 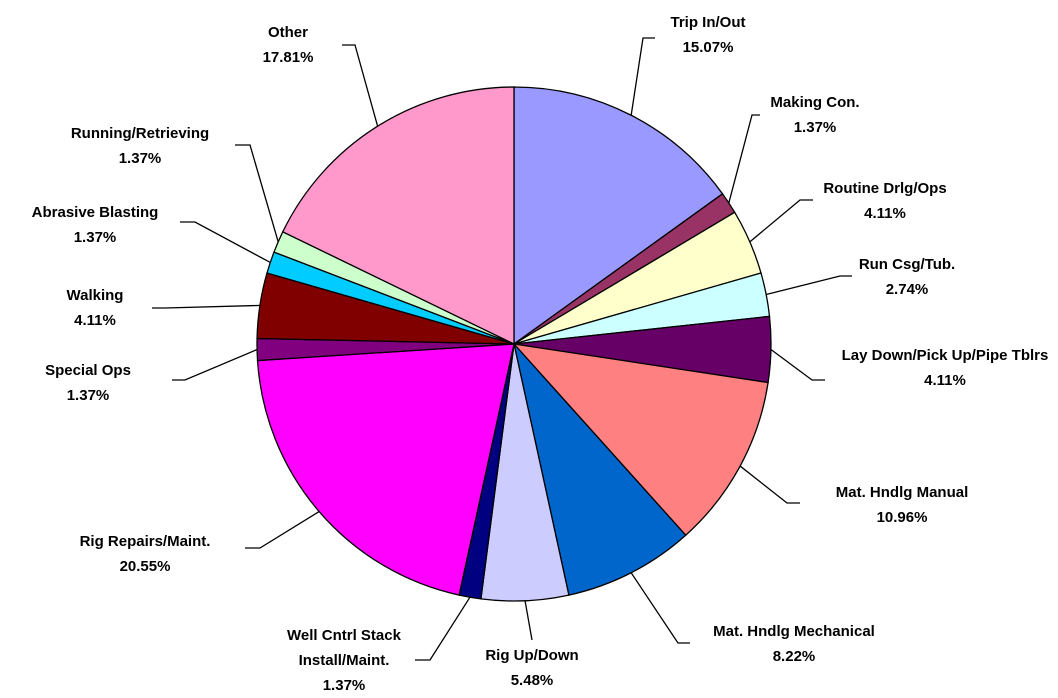 I want to click on slice-label: Lay Down/Pick Up/Pipe Tblrs 4.11%, so click(x=945, y=368).